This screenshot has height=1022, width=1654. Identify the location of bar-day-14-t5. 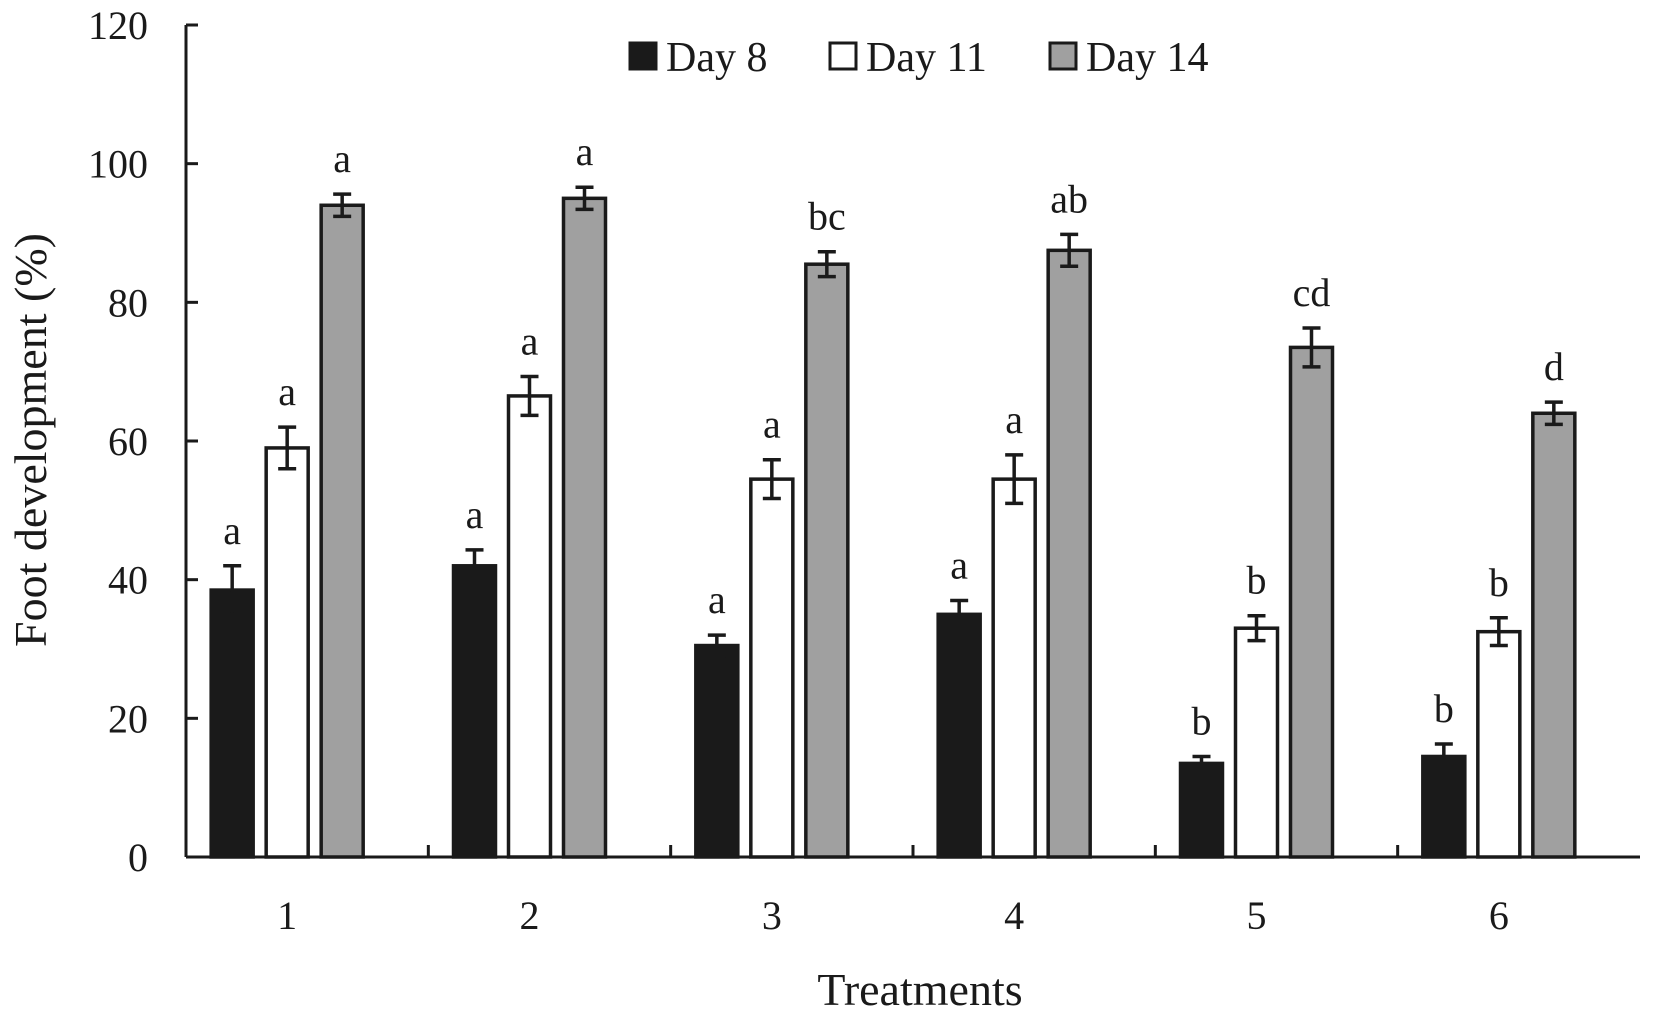
(1311, 602).